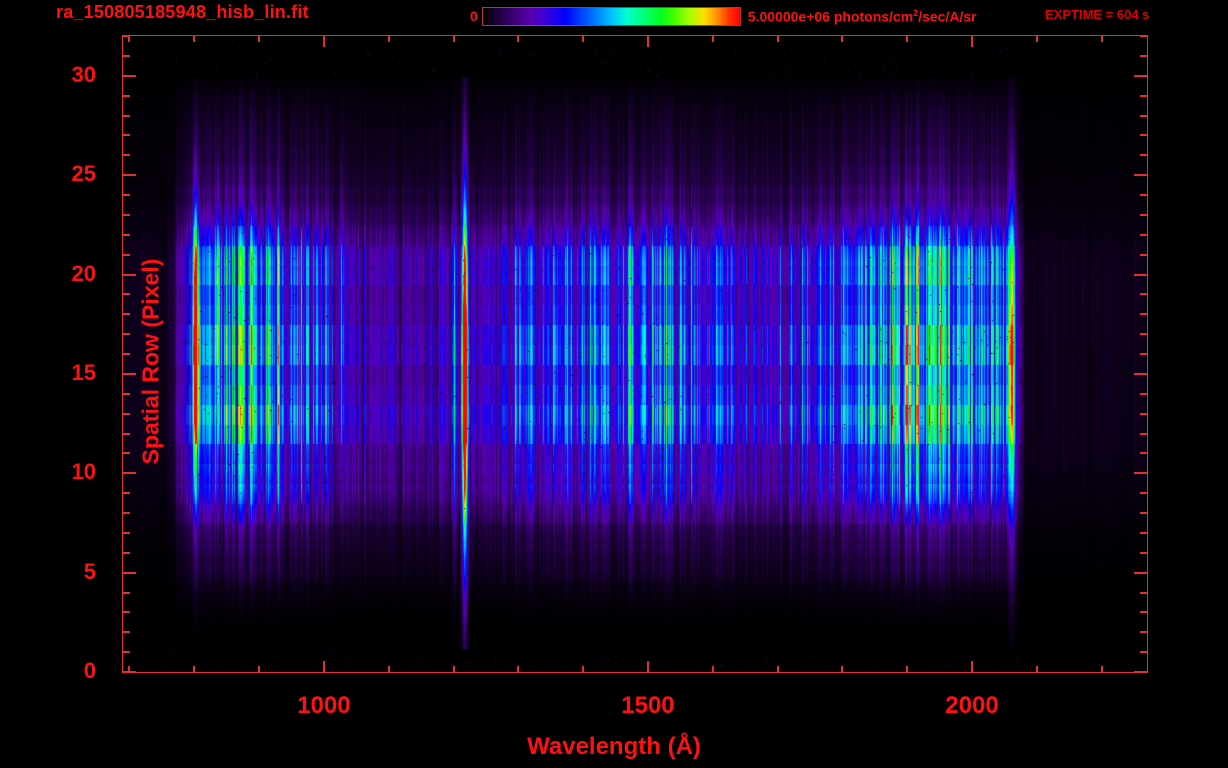 The image size is (1228, 768). I want to click on colorbar-unit-tail: /sec/A/sr, so click(947, 16).